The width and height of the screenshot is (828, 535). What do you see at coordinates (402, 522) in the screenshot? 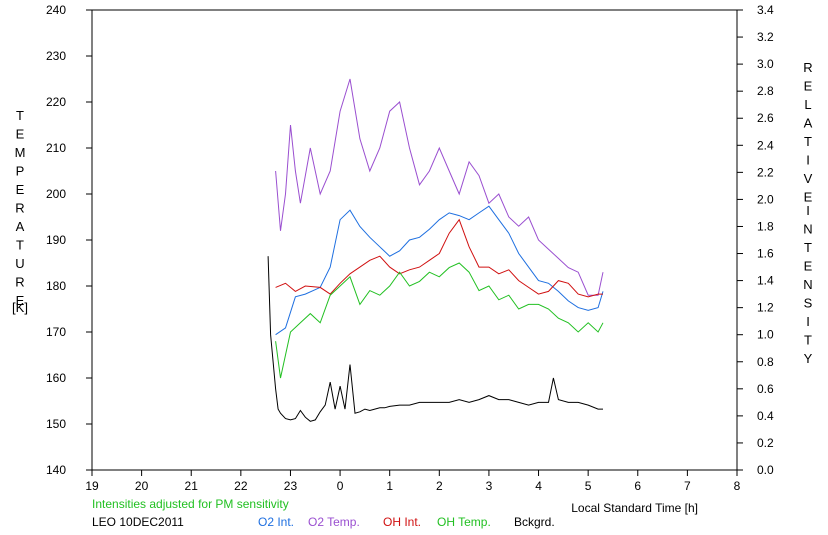
I see `legend-entry: OH Int.` at bounding box center [402, 522].